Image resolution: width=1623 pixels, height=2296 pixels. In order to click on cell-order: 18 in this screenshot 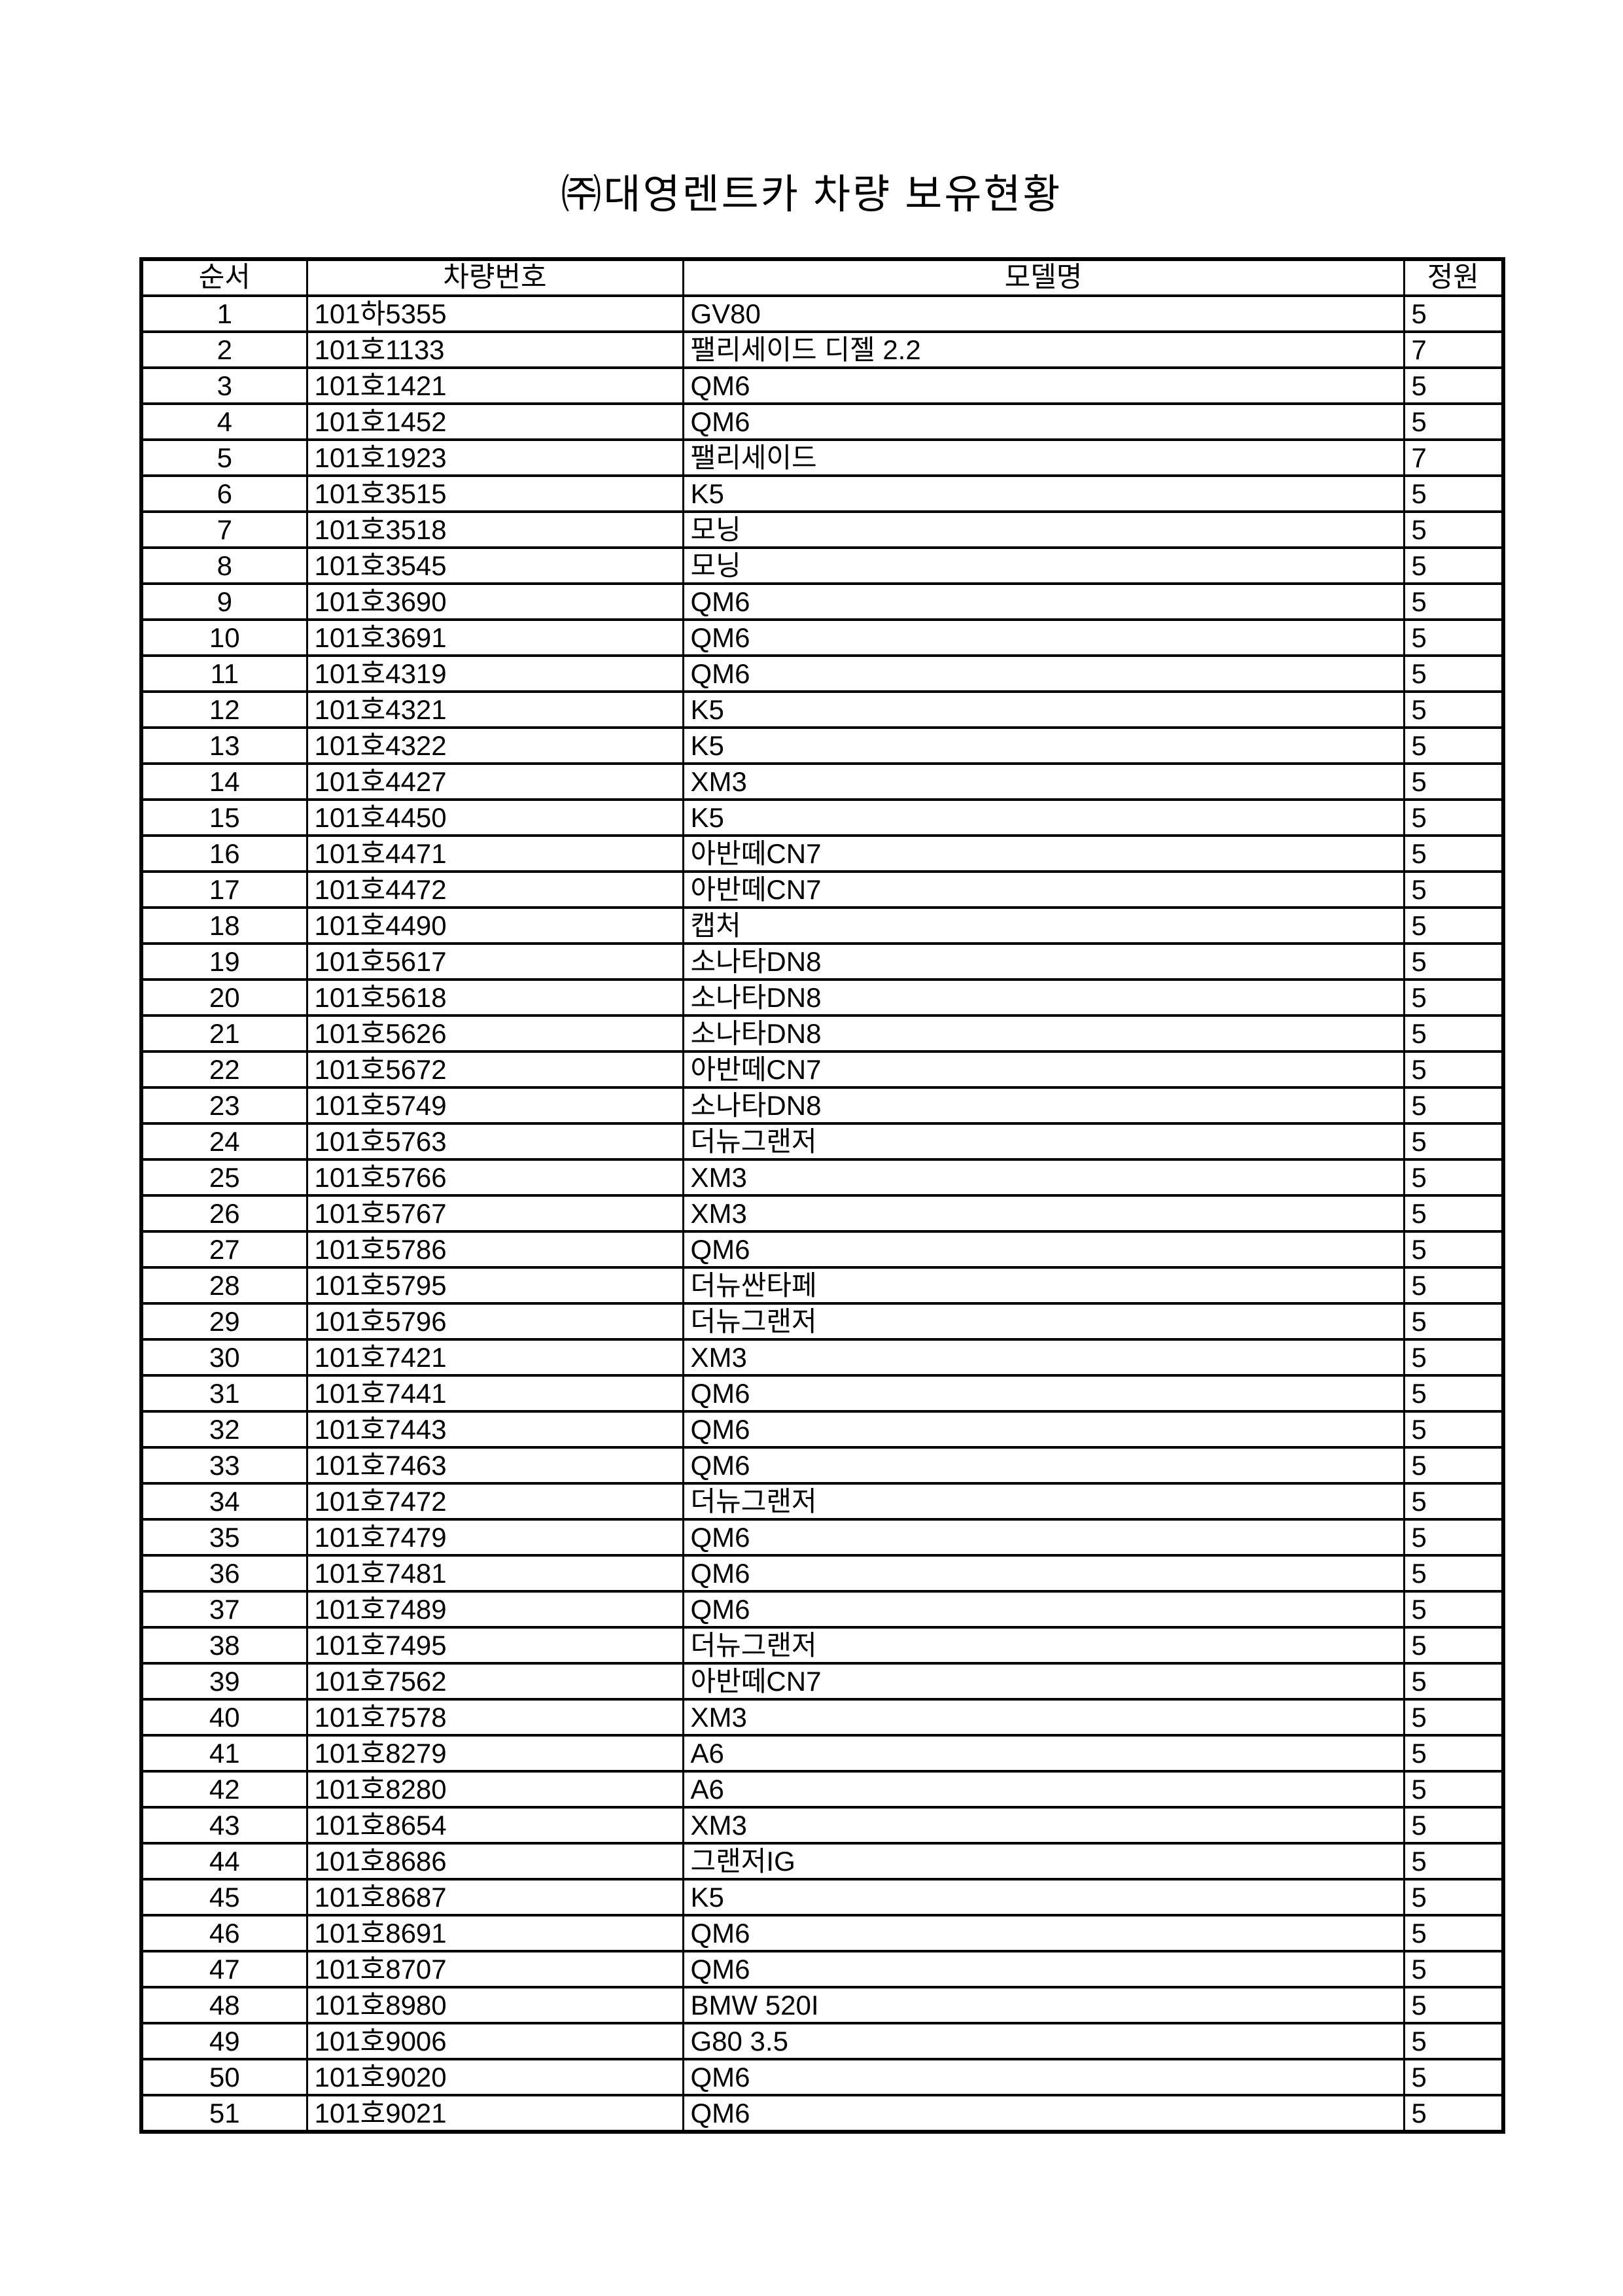, I will do `click(224, 925)`.